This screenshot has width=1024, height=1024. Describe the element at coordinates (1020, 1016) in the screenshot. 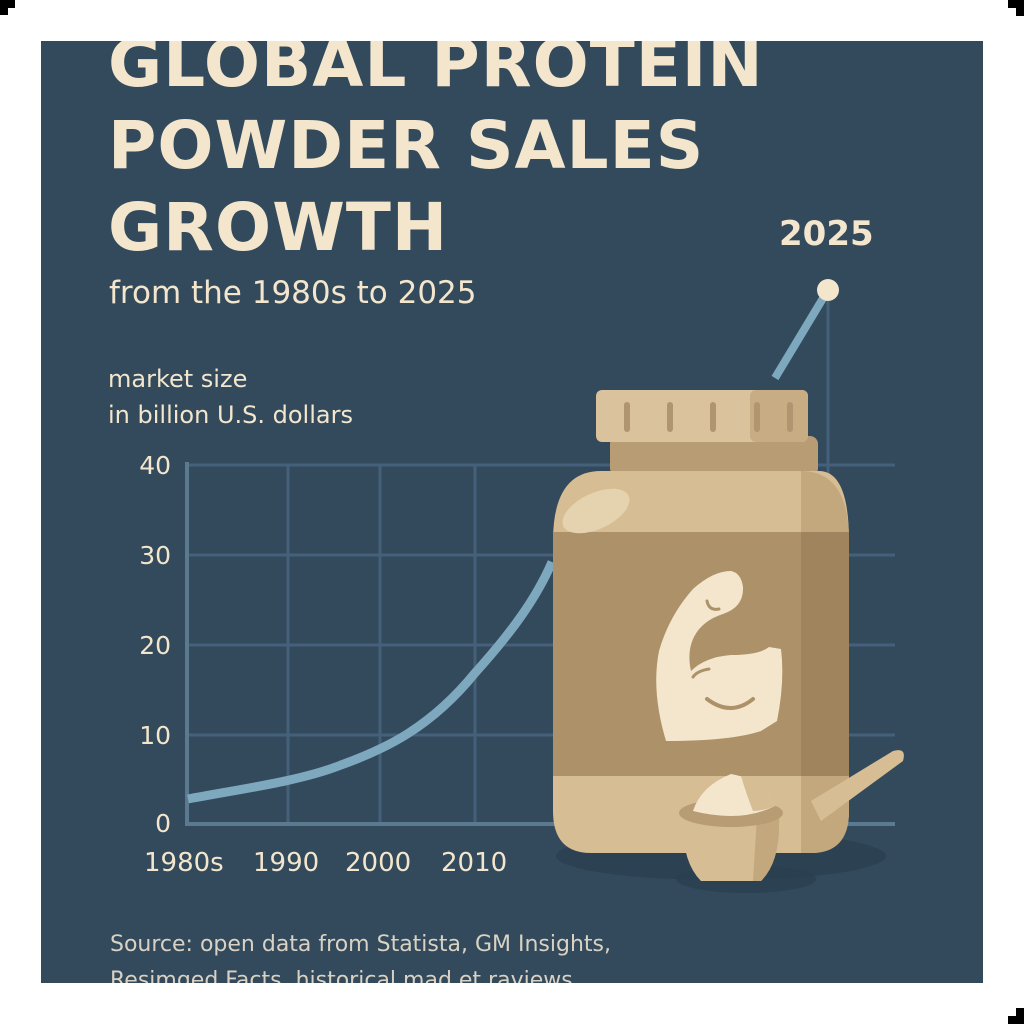

I see `corner-marker-bottom-right-v` at that location.